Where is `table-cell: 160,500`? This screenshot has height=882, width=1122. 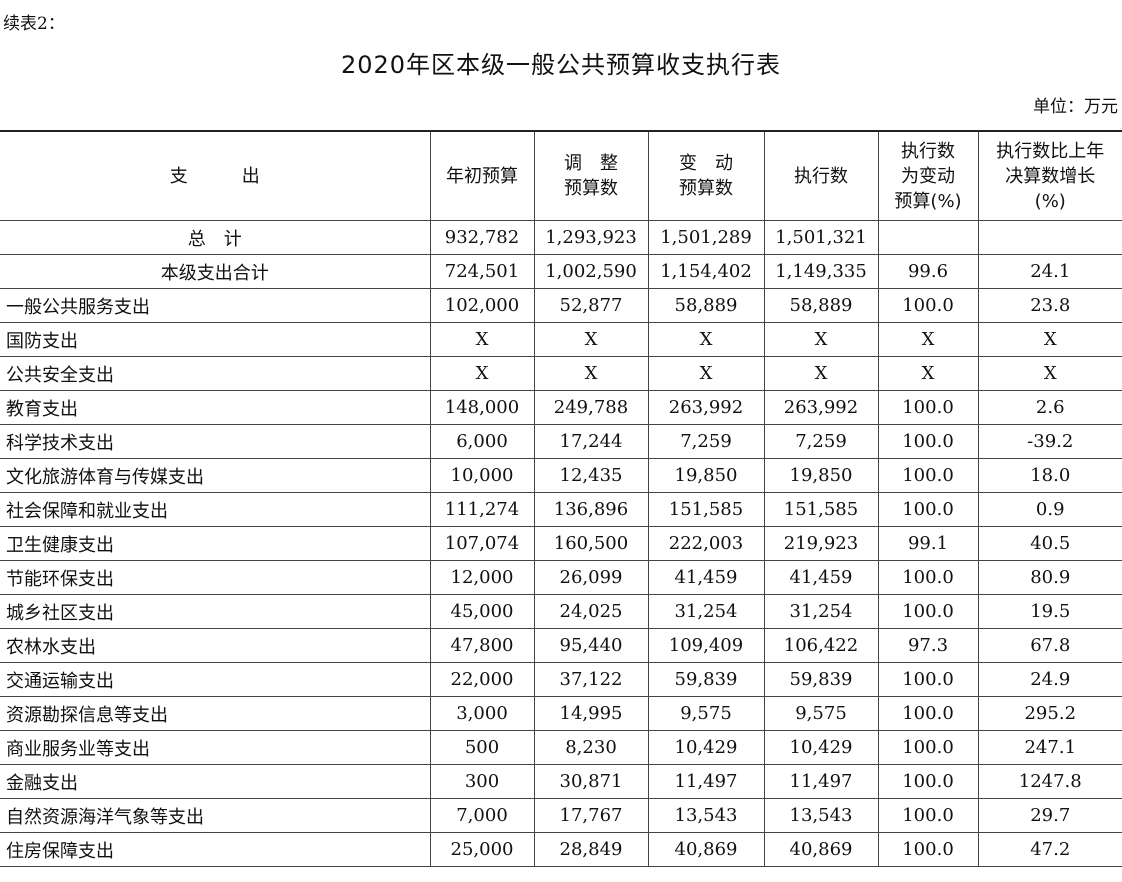 table-cell: 160,500 is located at coordinates (591, 543).